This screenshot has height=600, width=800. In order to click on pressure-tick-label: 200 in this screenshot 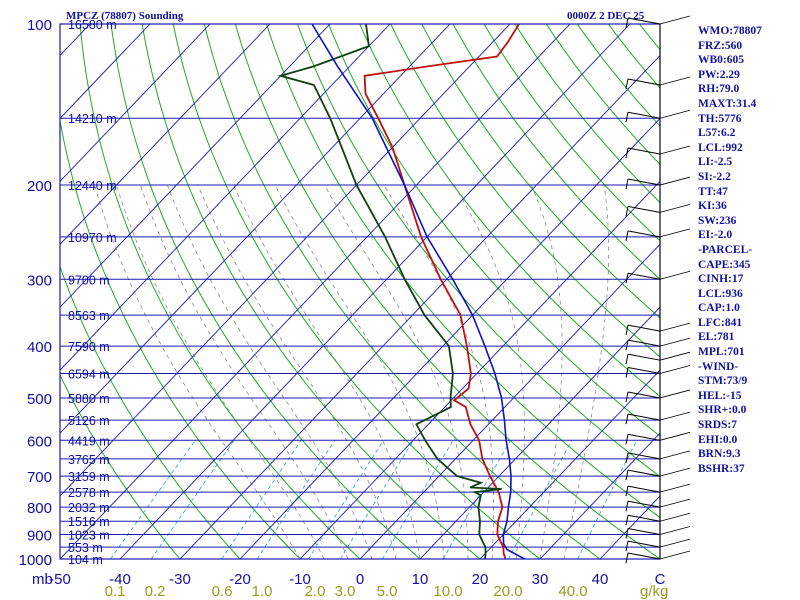, I will do `click(39, 186)`.